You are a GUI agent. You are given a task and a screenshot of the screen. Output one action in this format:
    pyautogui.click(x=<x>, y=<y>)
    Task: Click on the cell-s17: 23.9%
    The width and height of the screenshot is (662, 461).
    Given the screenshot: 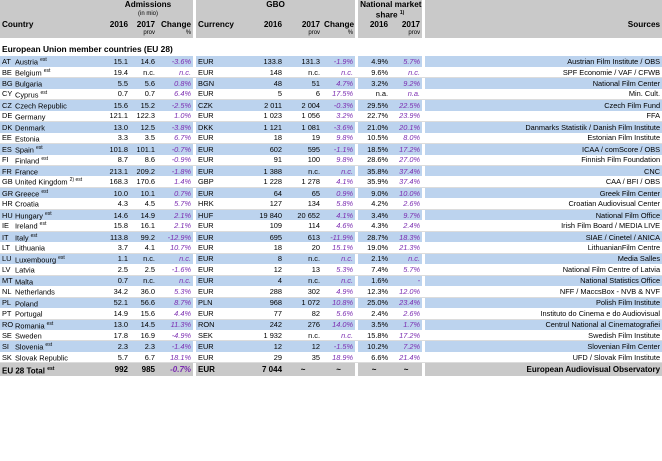 What is the action you would take?
    pyautogui.click(x=406, y=116)
    